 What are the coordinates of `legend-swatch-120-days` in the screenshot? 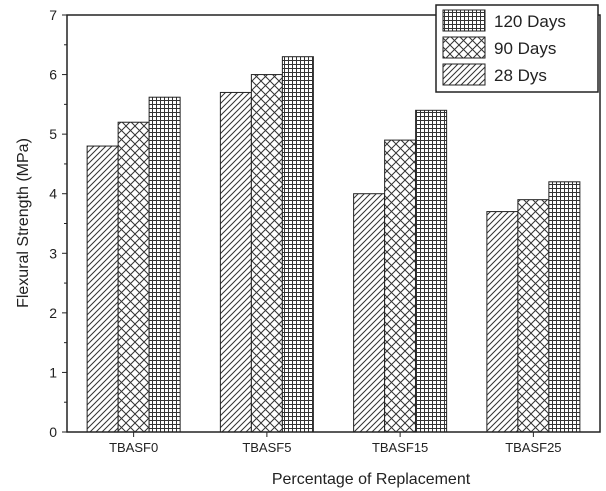 It's located at (464, 20).